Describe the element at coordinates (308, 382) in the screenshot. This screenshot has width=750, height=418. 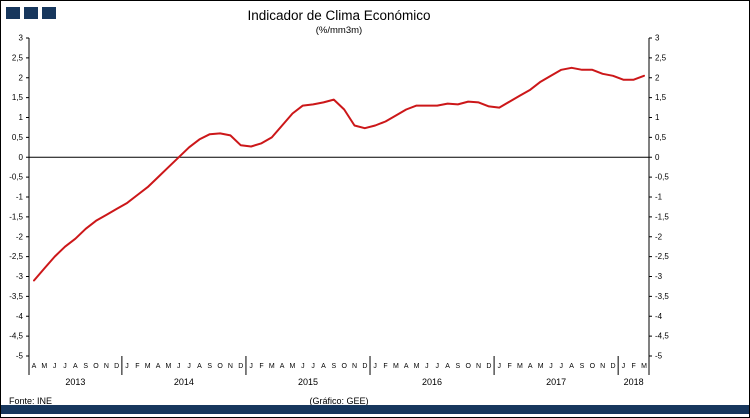
I see `svg-text: 2015` at that location.